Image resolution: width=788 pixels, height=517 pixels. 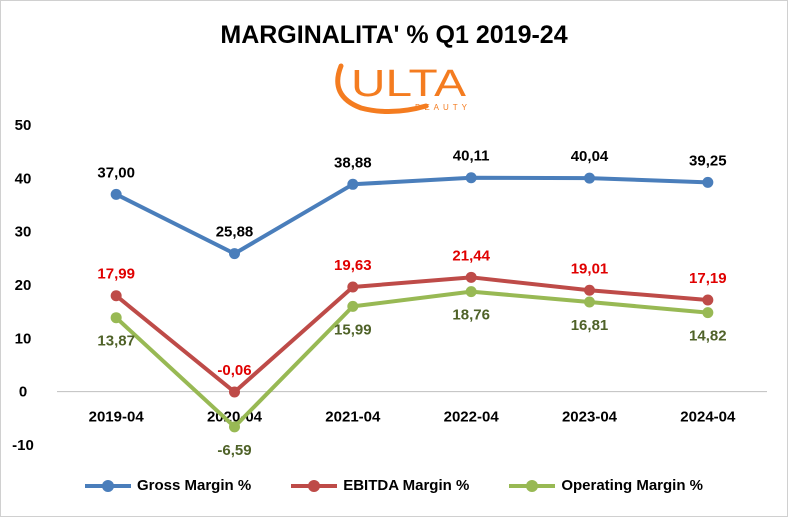 I want to click on y-tick-label: 30, so click(x=23, y=232).